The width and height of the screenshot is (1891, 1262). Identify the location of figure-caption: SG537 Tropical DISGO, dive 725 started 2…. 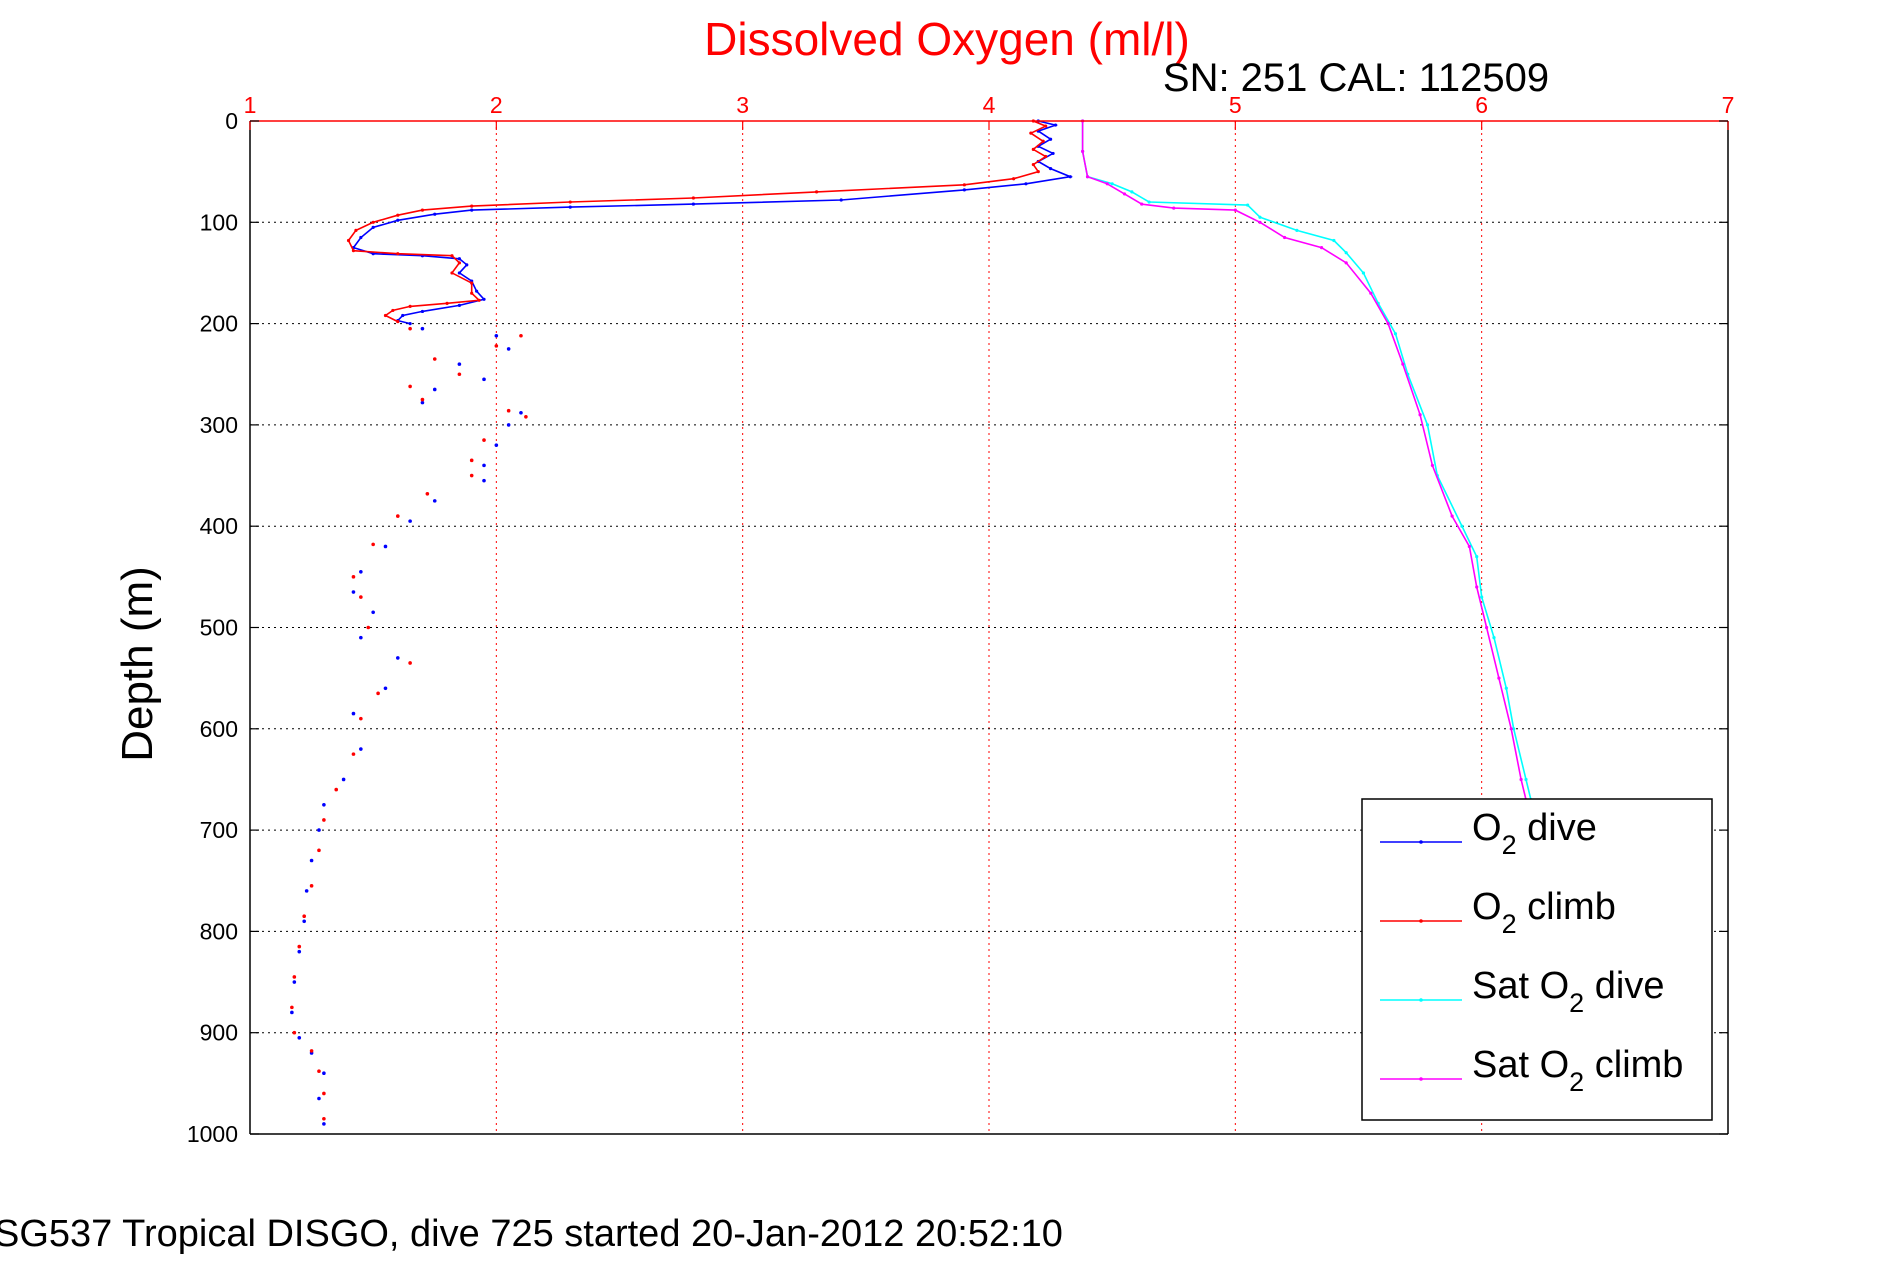
(531, 1234).